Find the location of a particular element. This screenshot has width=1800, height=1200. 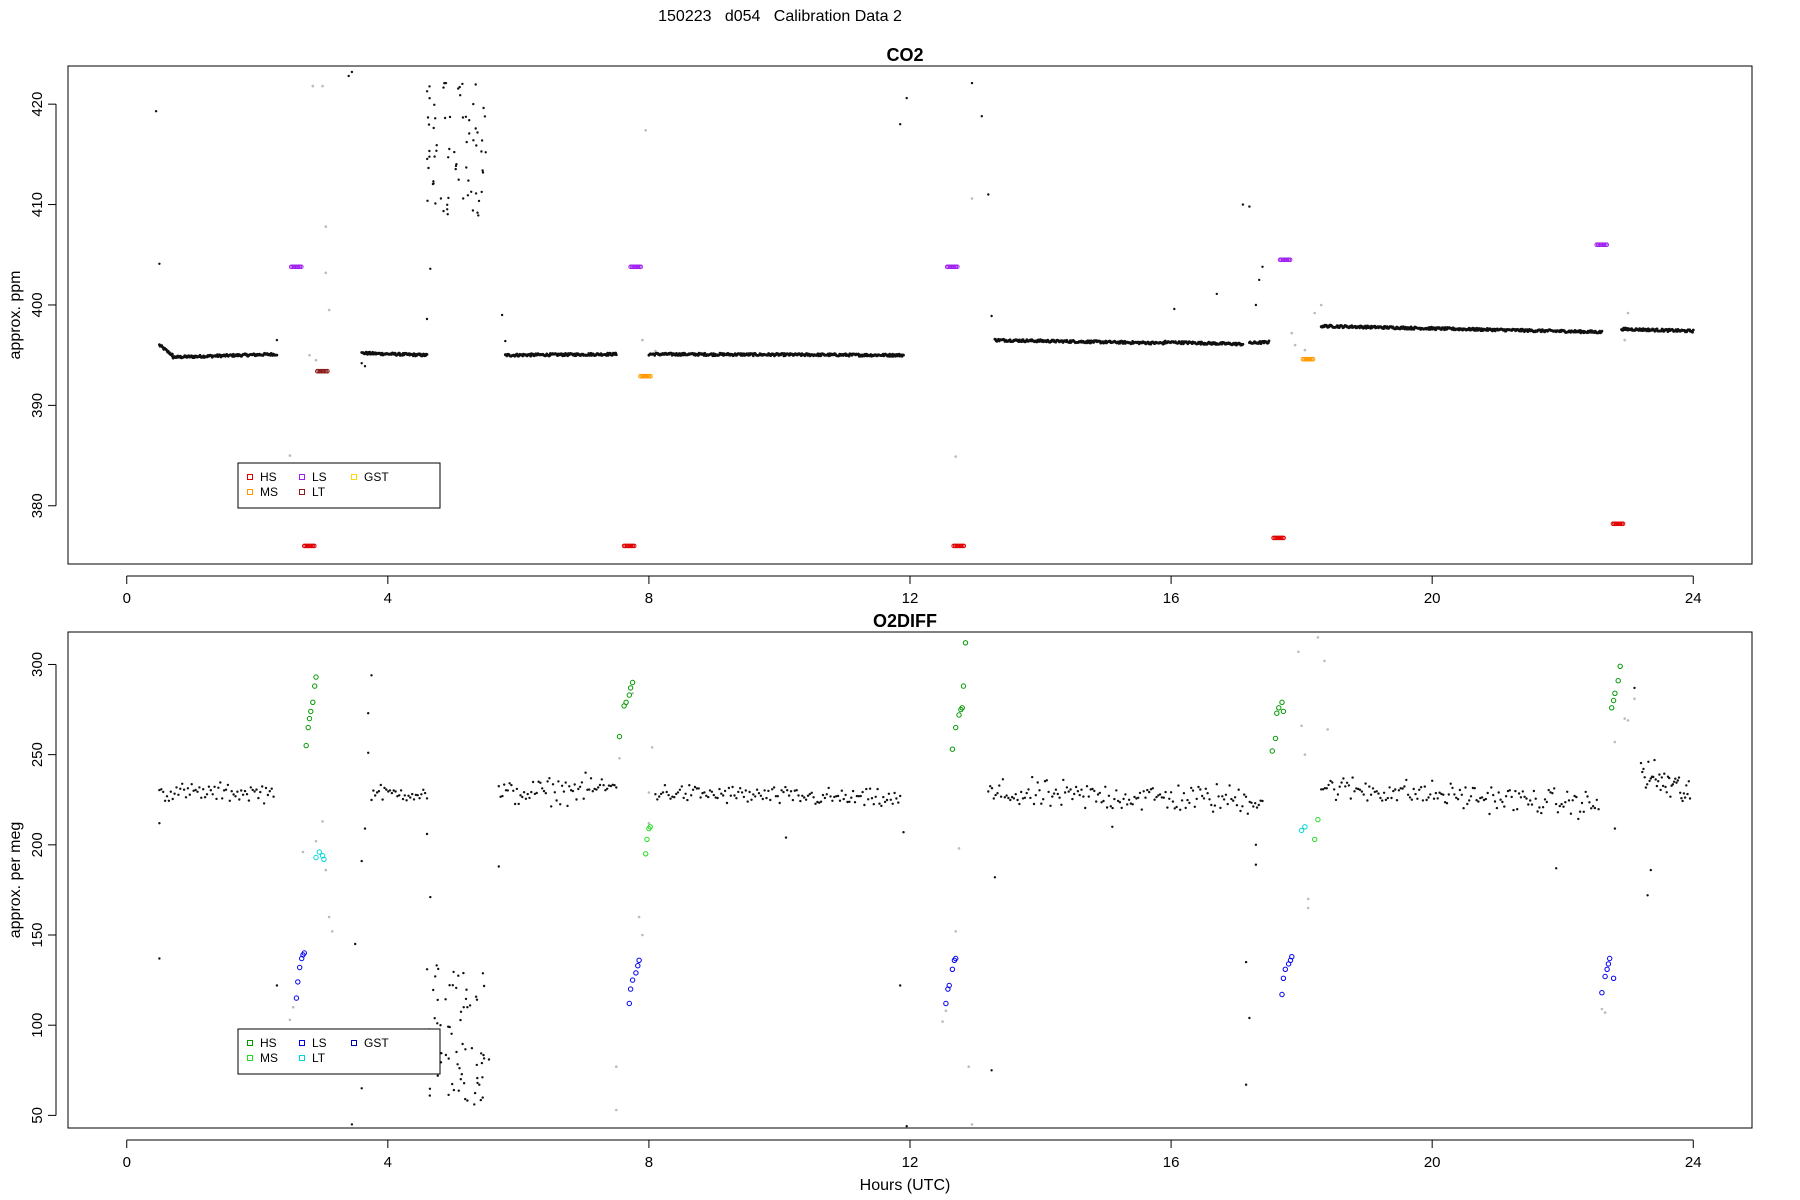

x-tick-label: 20 is located at coordinates (1432, 1162).